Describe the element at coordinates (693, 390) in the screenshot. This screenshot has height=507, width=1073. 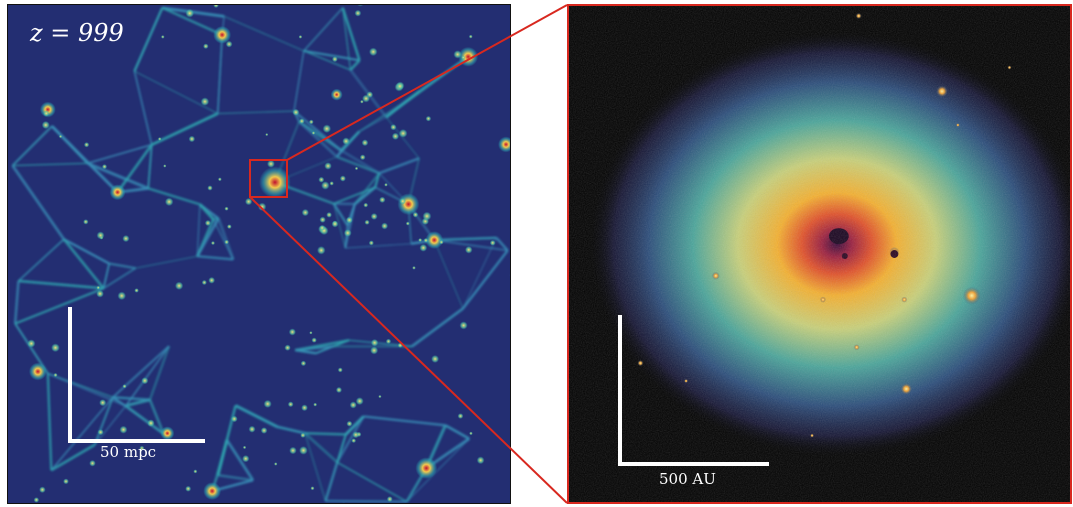
I see `scale-bar-au` at that location.